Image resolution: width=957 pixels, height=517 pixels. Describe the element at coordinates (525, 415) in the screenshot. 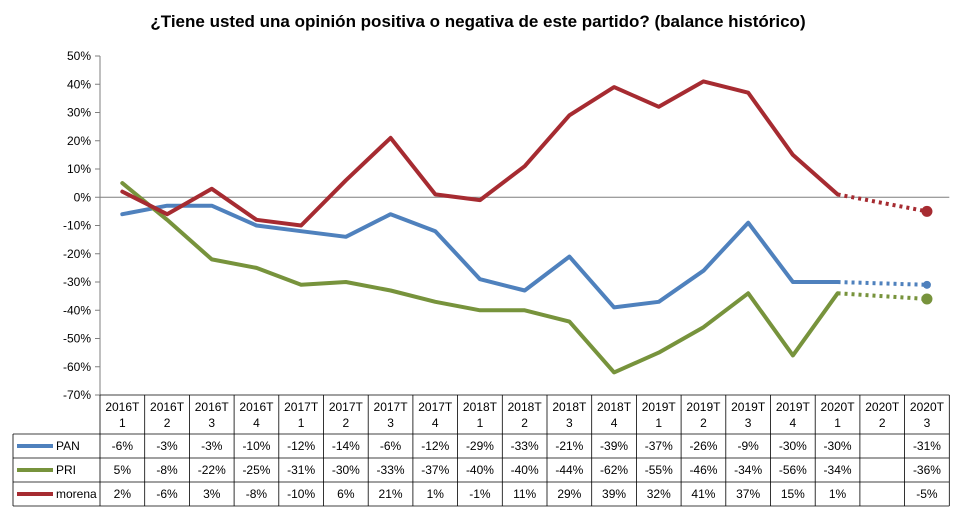

I see `table-header-cell: 2018T 2` at that location.